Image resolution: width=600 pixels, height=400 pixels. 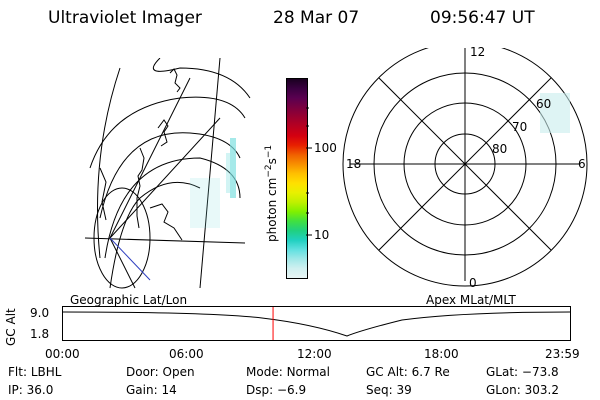 I want to click on time-tick: 23:59, so click(x=562, y=354).